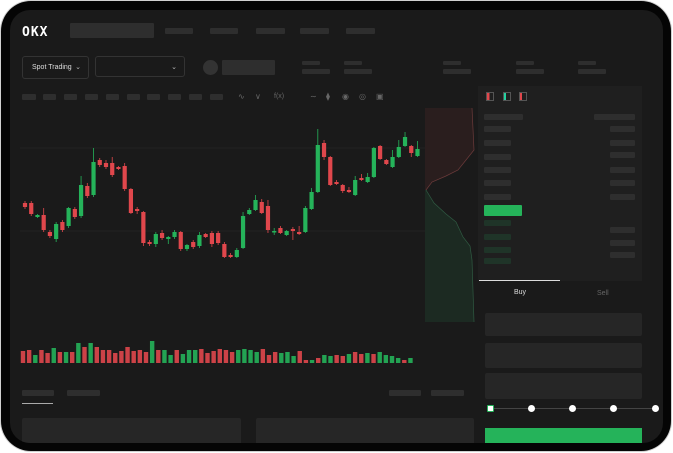 This screenshot has width=673, height=453. What do you see at coordinates (313, 96) in the screenshot?
I see `trend-line-icon: ∼` at bounding box center [313, 96].